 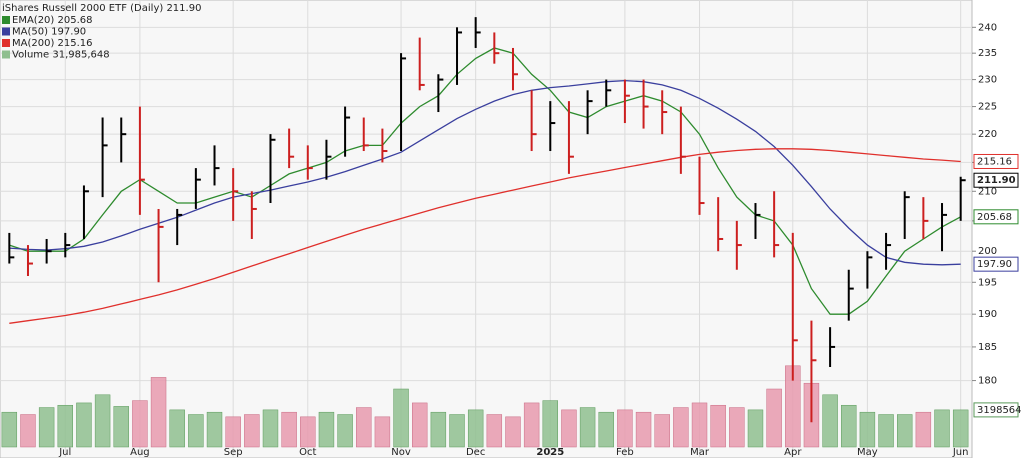 I want to click on y-tick-label: 190, so click(x=987, y=314).